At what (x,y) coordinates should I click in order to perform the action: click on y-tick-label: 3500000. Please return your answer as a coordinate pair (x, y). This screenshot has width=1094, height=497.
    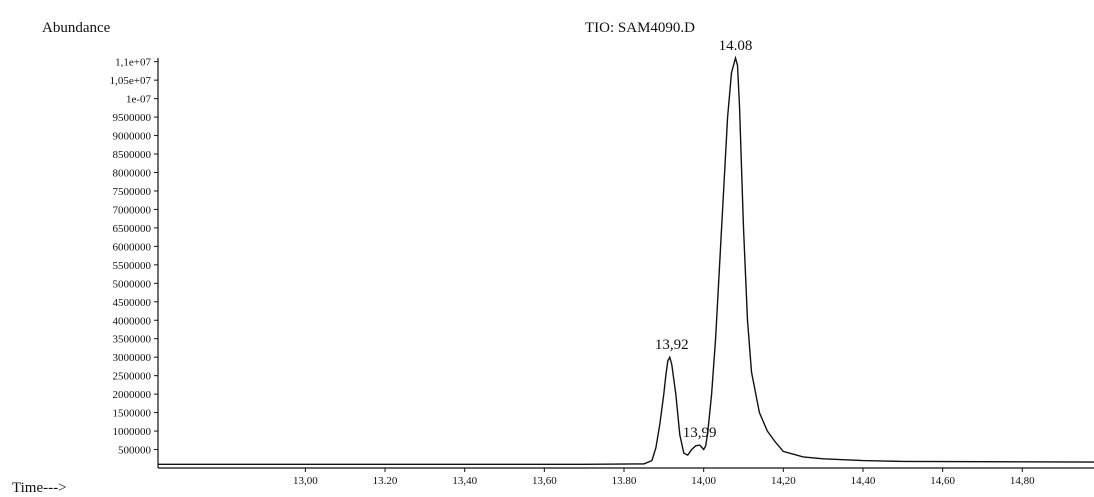
    Looking at the image, I should click on (132, 340).